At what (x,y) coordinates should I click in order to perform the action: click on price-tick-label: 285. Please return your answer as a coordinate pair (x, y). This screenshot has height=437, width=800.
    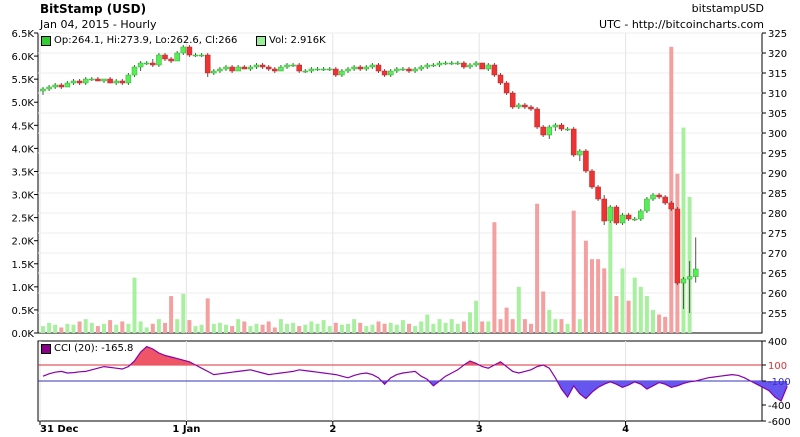
    Looking at the image, I should click on (777, 194).